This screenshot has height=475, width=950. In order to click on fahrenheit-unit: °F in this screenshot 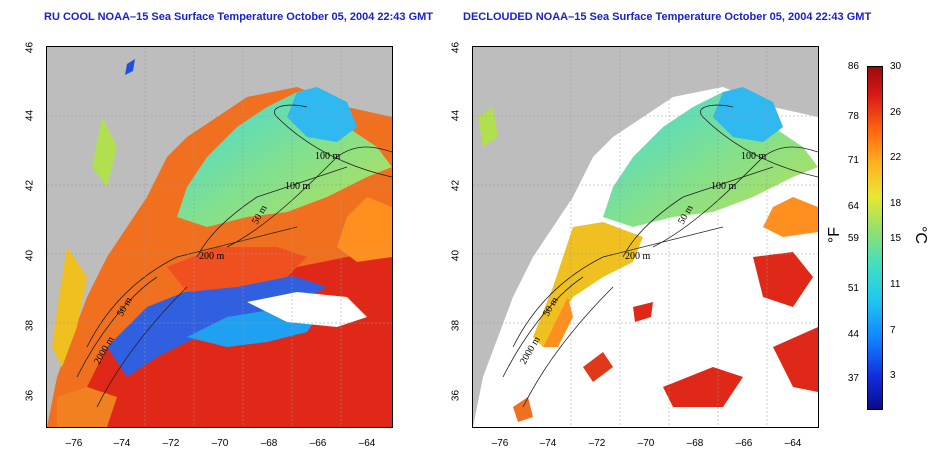, I will do `click(835, 235)`.